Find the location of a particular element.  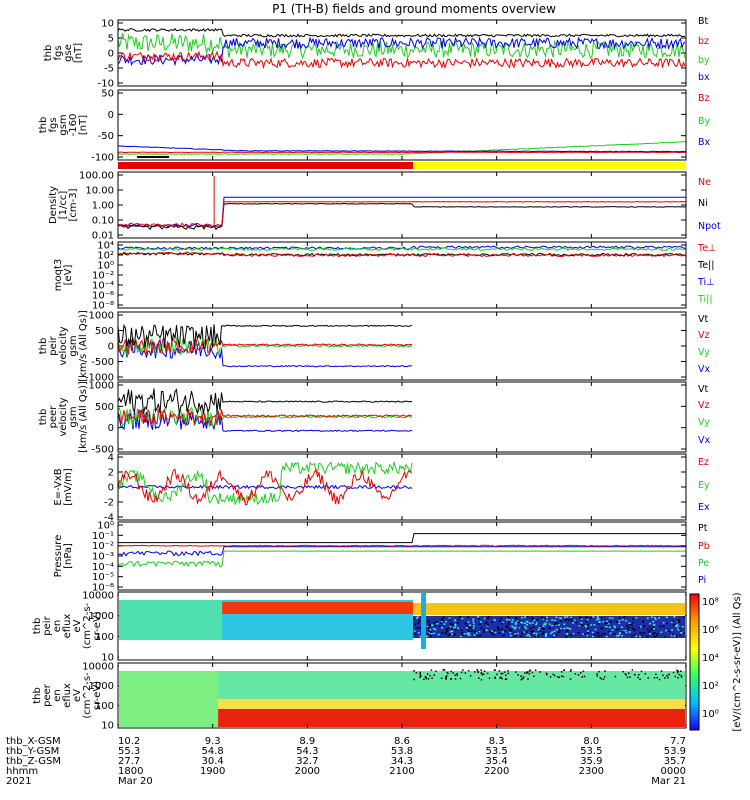

ytick-label: -500 is located at coordinates (102, 362).